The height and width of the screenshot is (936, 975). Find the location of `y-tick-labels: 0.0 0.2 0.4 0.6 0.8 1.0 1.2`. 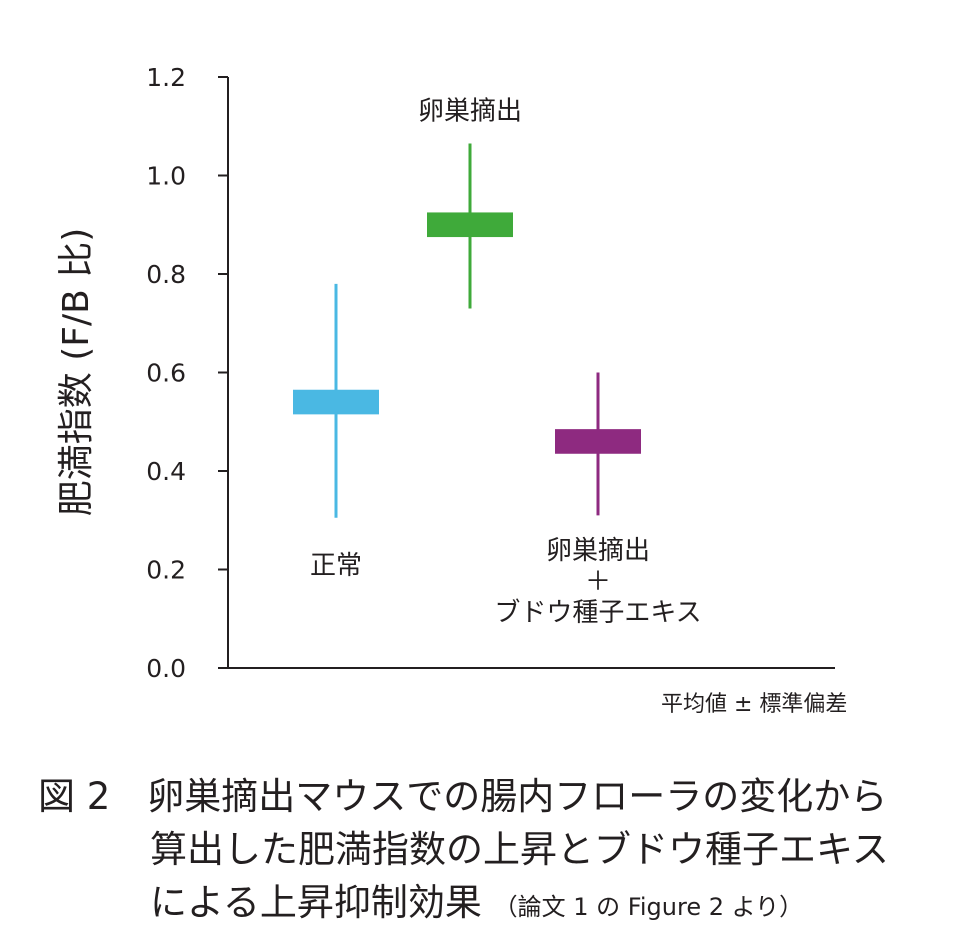

y-tick-labels: 0.0 0.2 0.4 0.6 0.8 1.0 1.2 is located at coordinates (166, 373).